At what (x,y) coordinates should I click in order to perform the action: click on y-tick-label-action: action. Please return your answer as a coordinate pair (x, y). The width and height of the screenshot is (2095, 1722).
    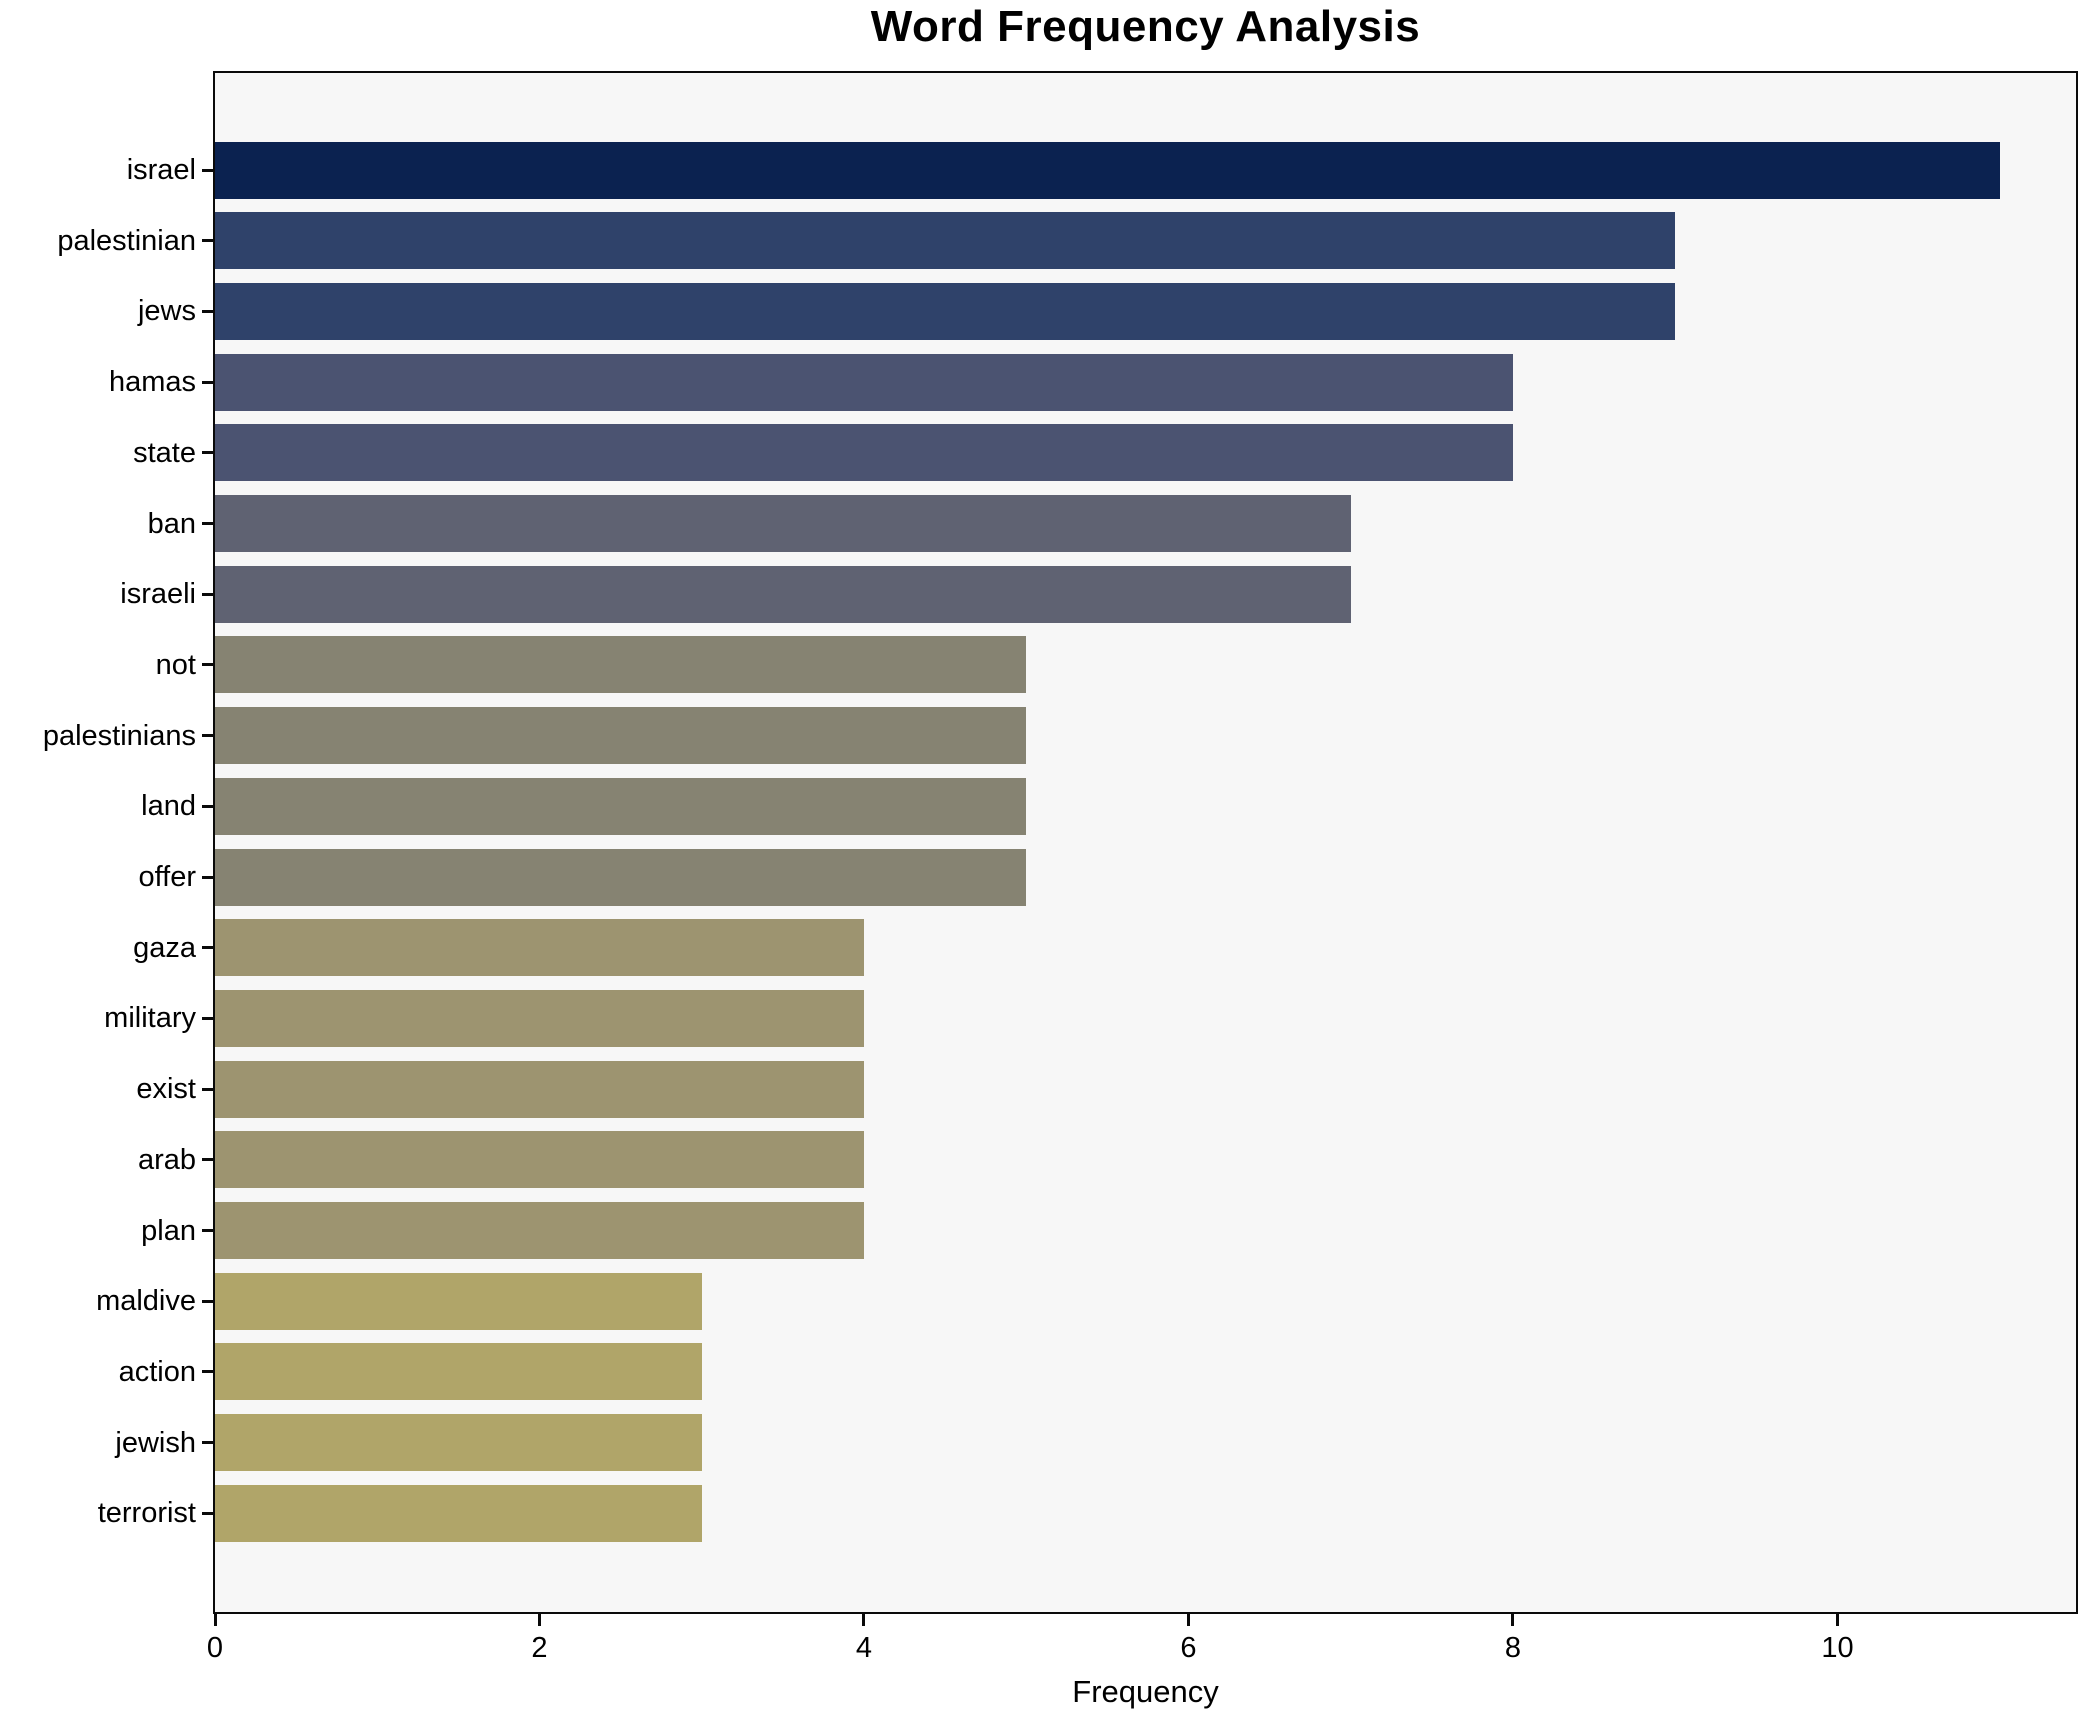
    Looking at the image, I should click on (157, 1371).